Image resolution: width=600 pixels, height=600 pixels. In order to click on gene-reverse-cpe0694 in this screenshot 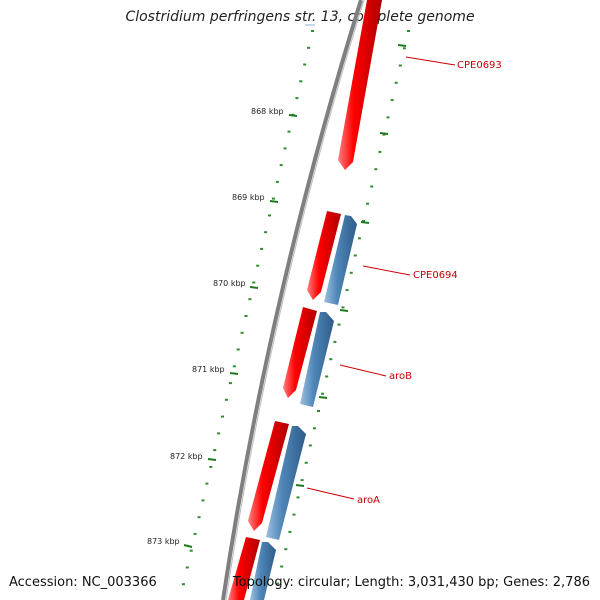, I will do `click(340, 260)`.